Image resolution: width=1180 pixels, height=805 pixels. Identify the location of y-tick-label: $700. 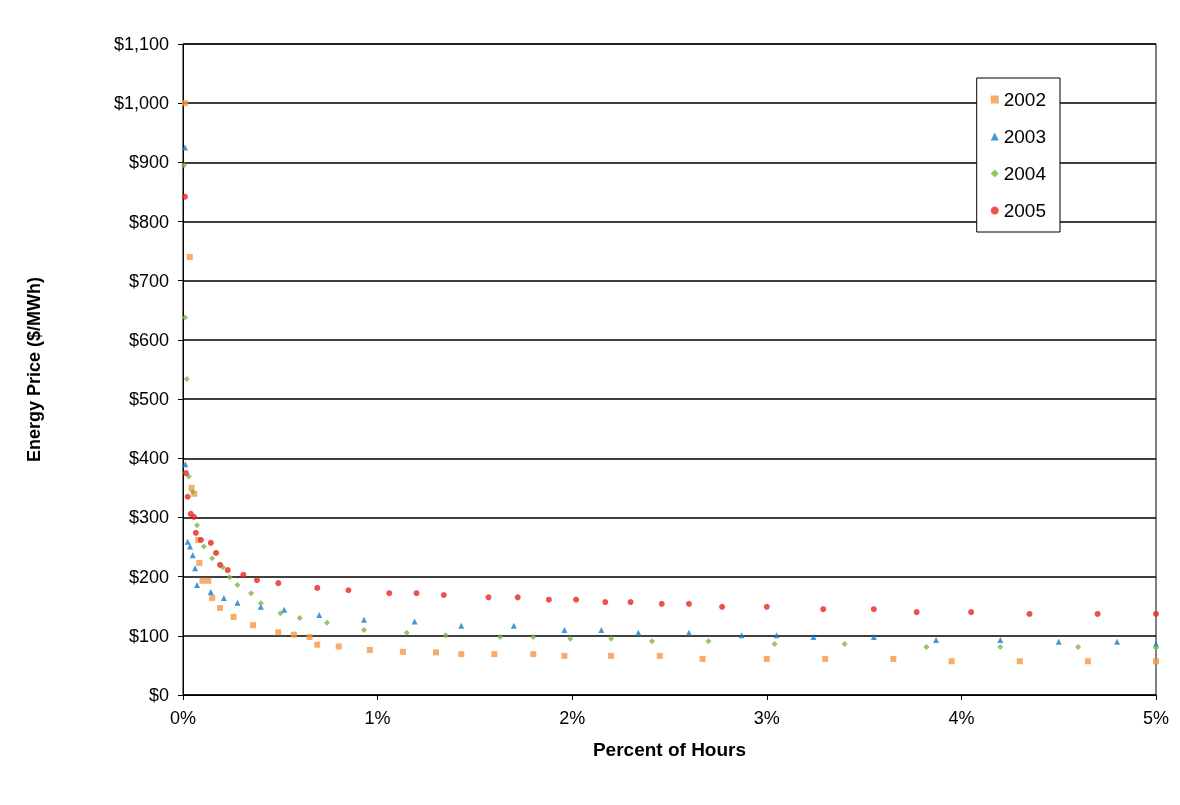
(148, 280).